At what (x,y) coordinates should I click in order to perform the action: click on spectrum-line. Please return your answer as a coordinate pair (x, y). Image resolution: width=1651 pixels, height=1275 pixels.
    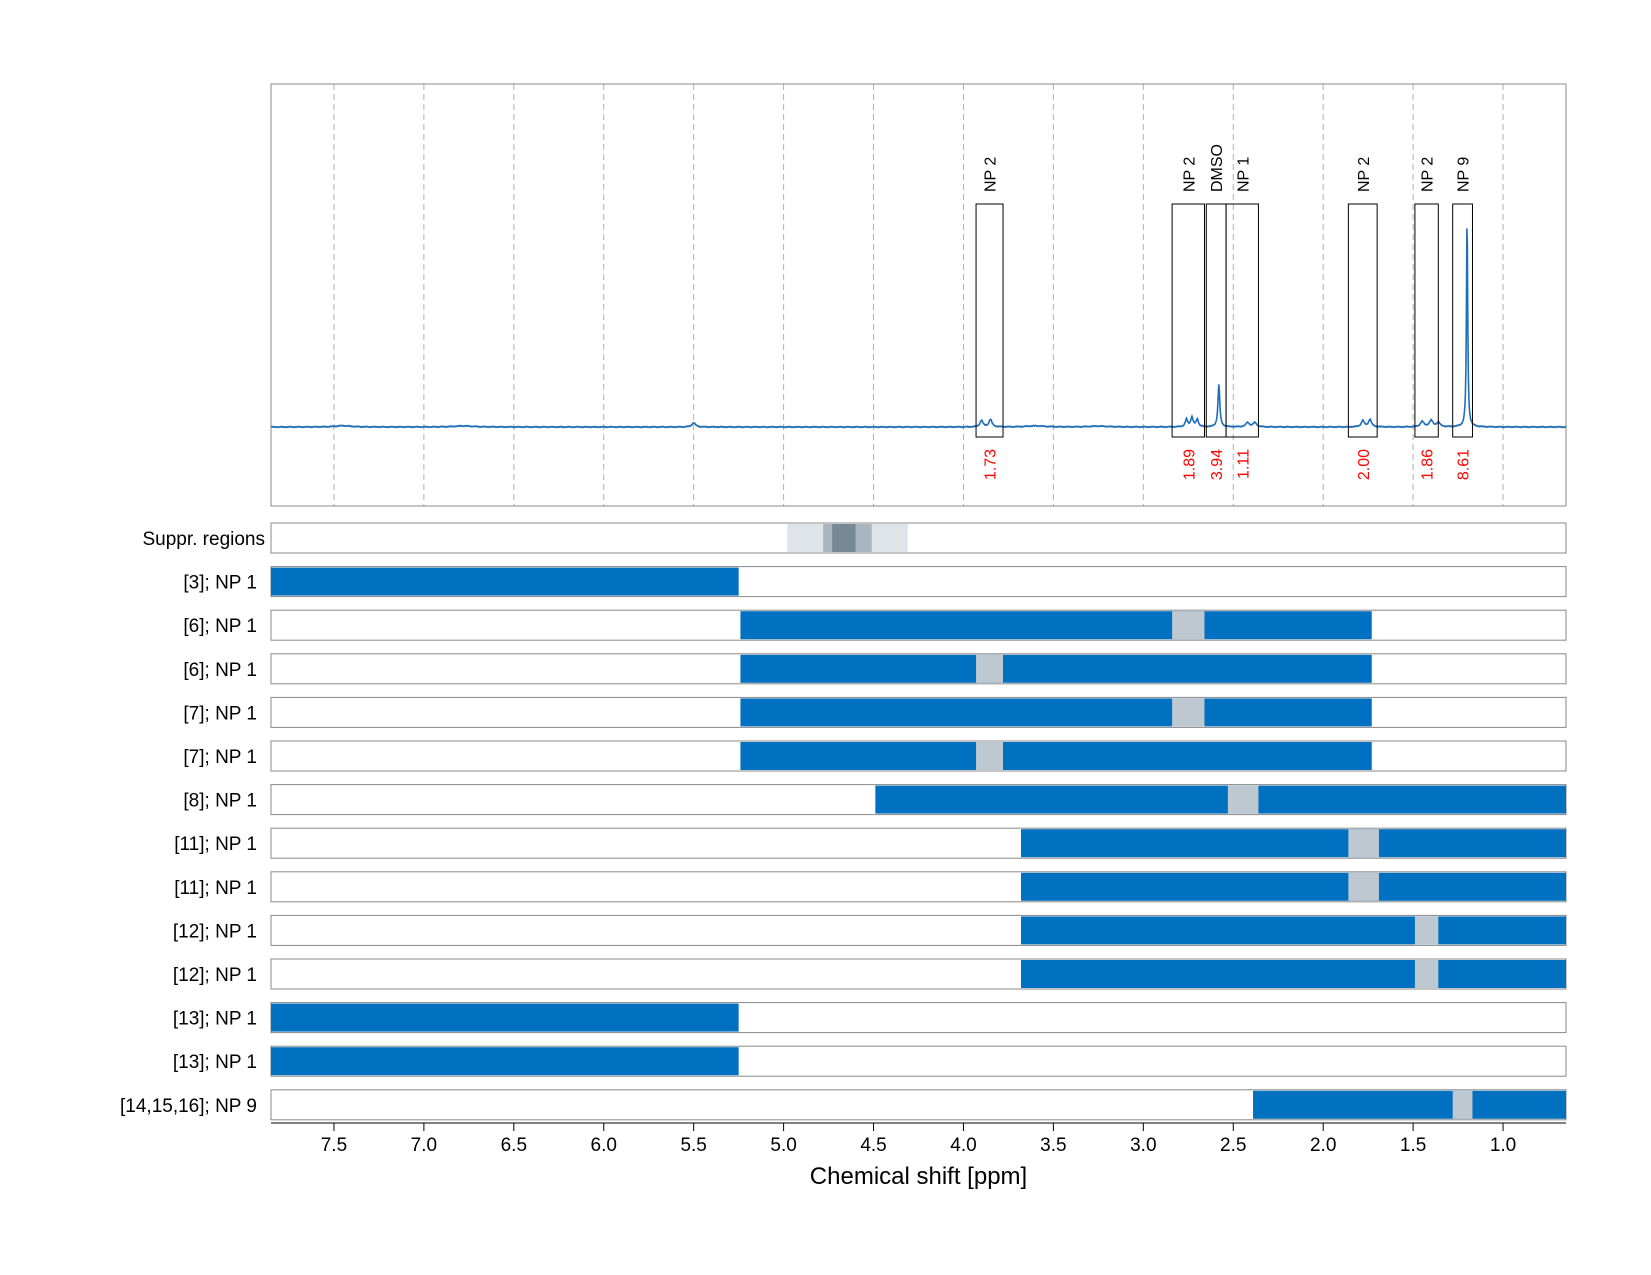
    Looking at the image, I should click on (918, 328).